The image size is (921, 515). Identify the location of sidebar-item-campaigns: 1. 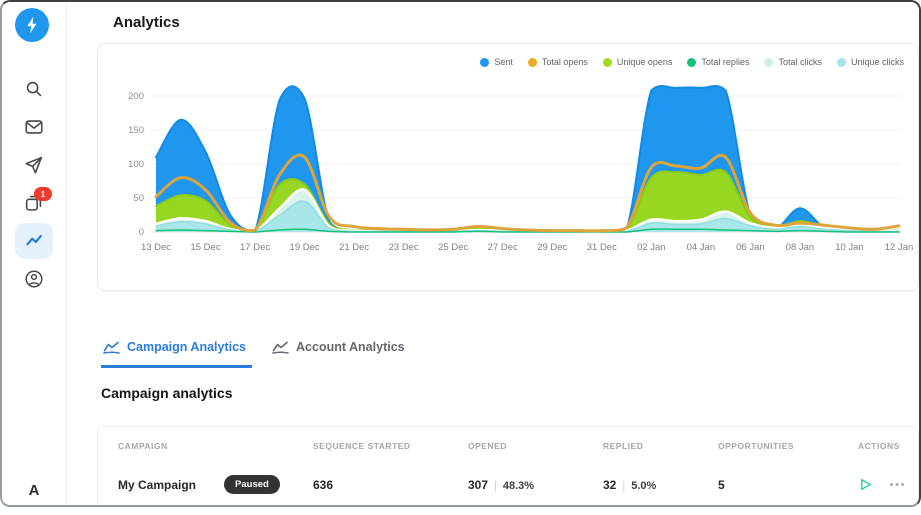
(34, 203).